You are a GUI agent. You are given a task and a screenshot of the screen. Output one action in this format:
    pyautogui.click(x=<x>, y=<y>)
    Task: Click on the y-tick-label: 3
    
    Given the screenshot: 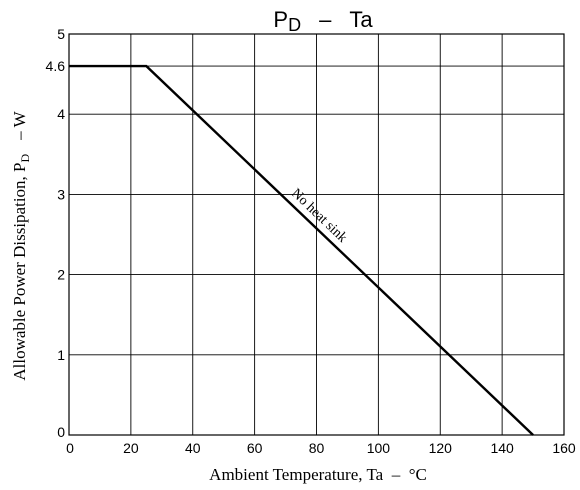 What is the action you would take?
    pyautogui.click(x=61, y=194)
    